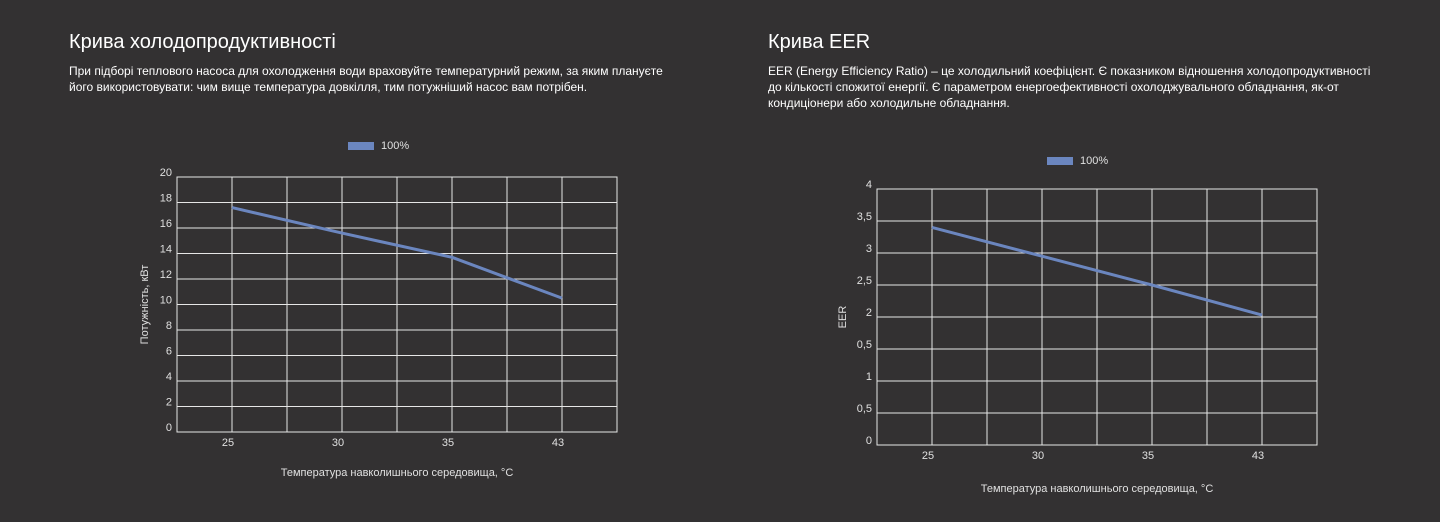 This screenshot has width=1440, height=522. What do you see at coordinates (864, 217) in the screenshot?
I see `y-tick-label: 3,5` at bounding box center [864, 217].